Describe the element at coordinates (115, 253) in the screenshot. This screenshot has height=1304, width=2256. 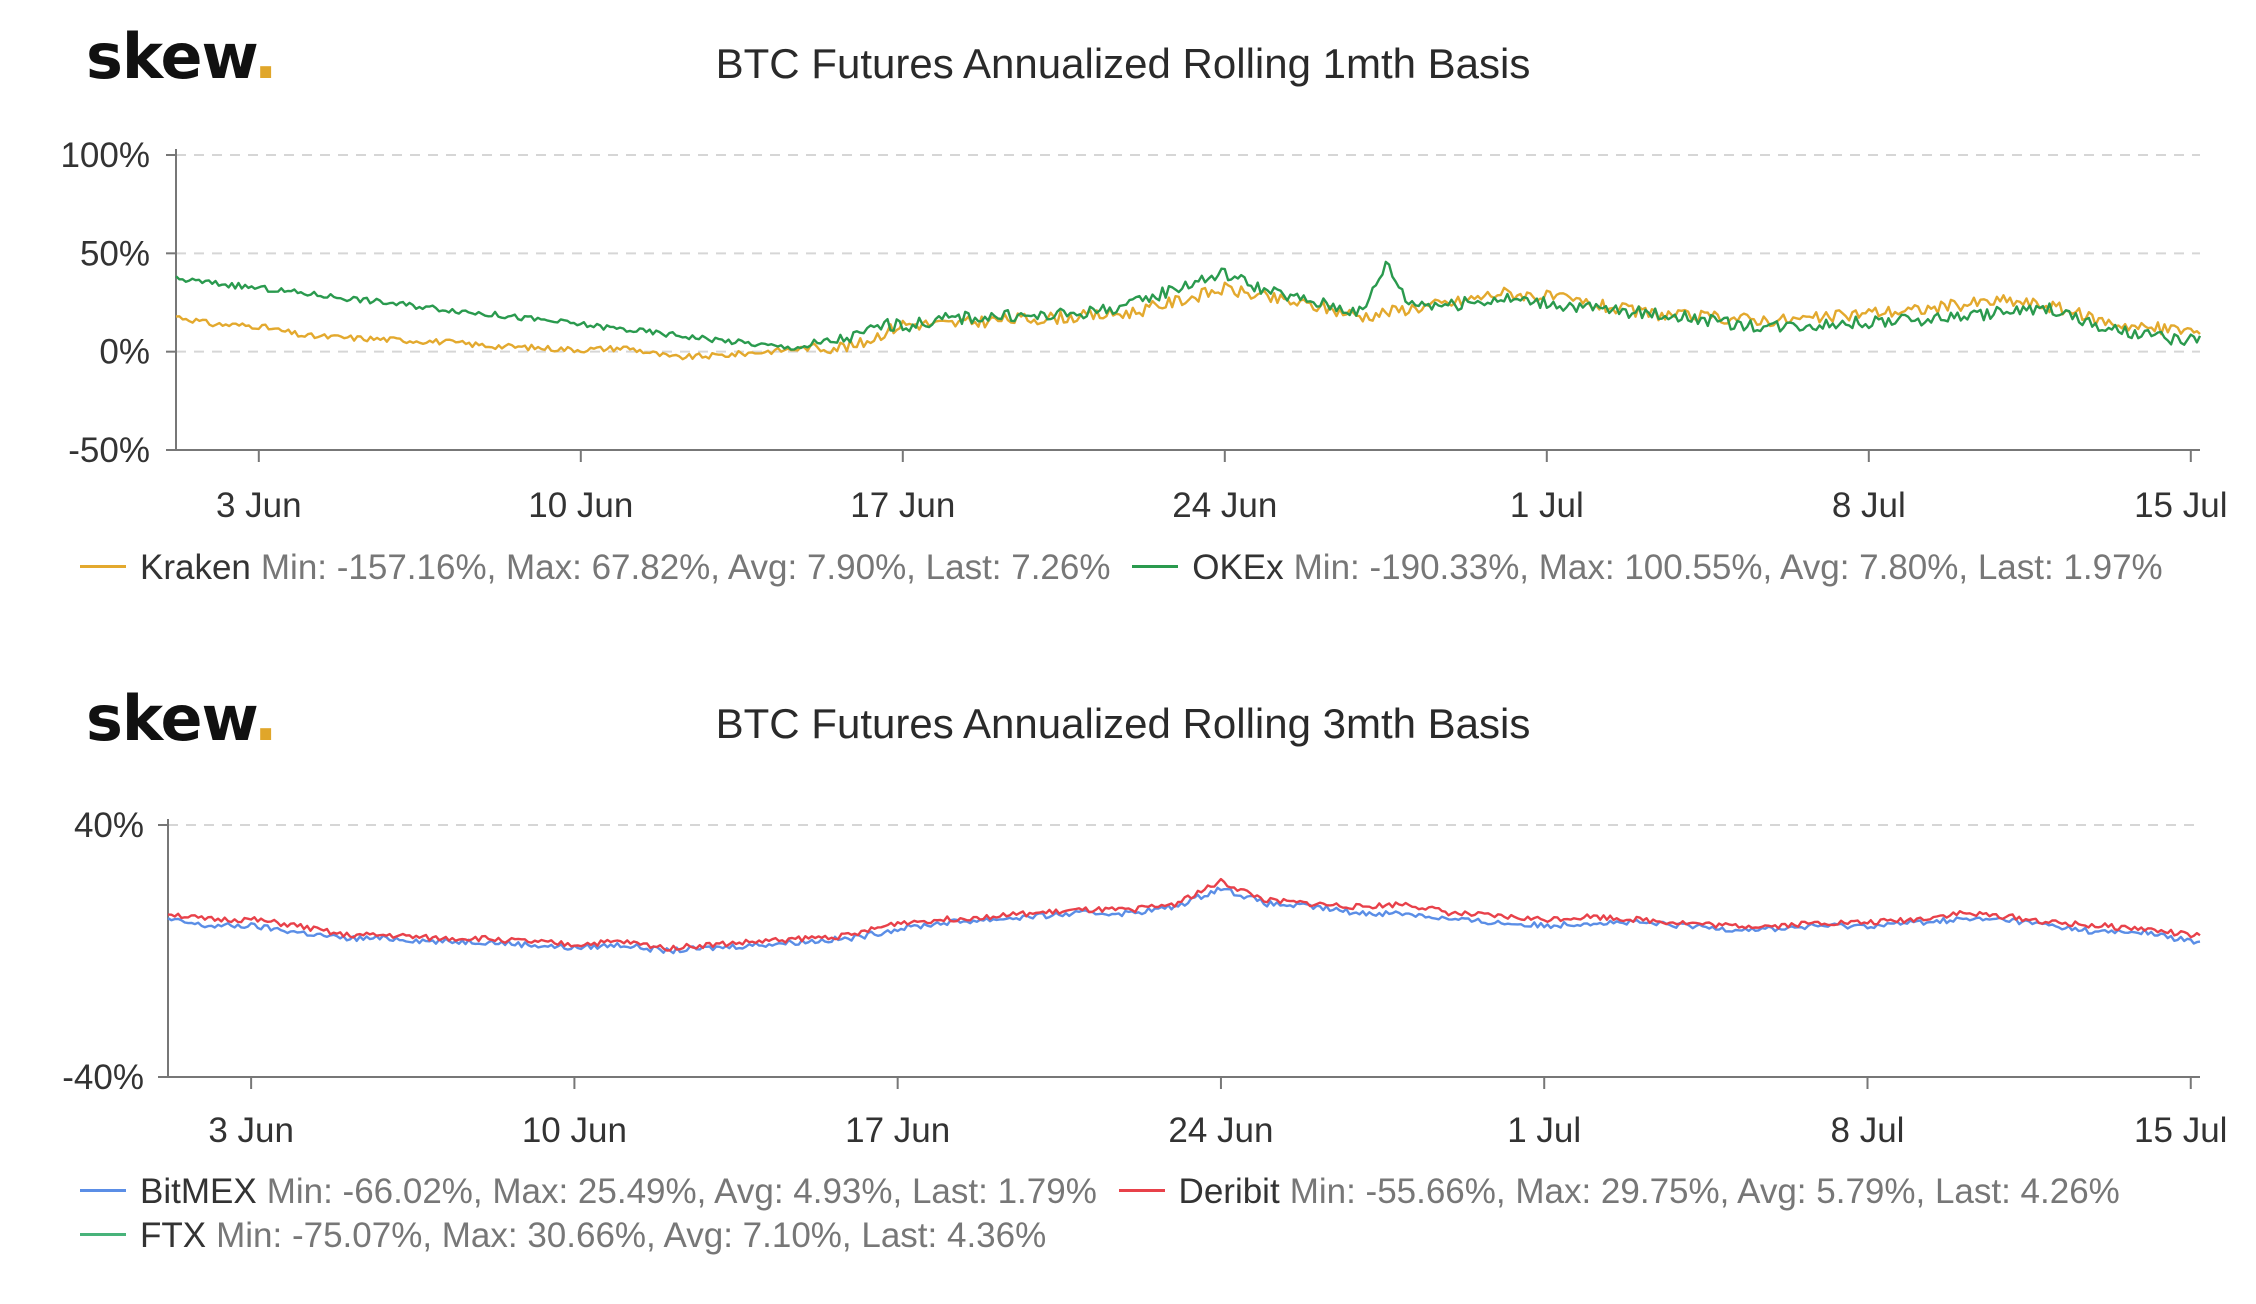
I see `y-tick-label: 50%` at that location.